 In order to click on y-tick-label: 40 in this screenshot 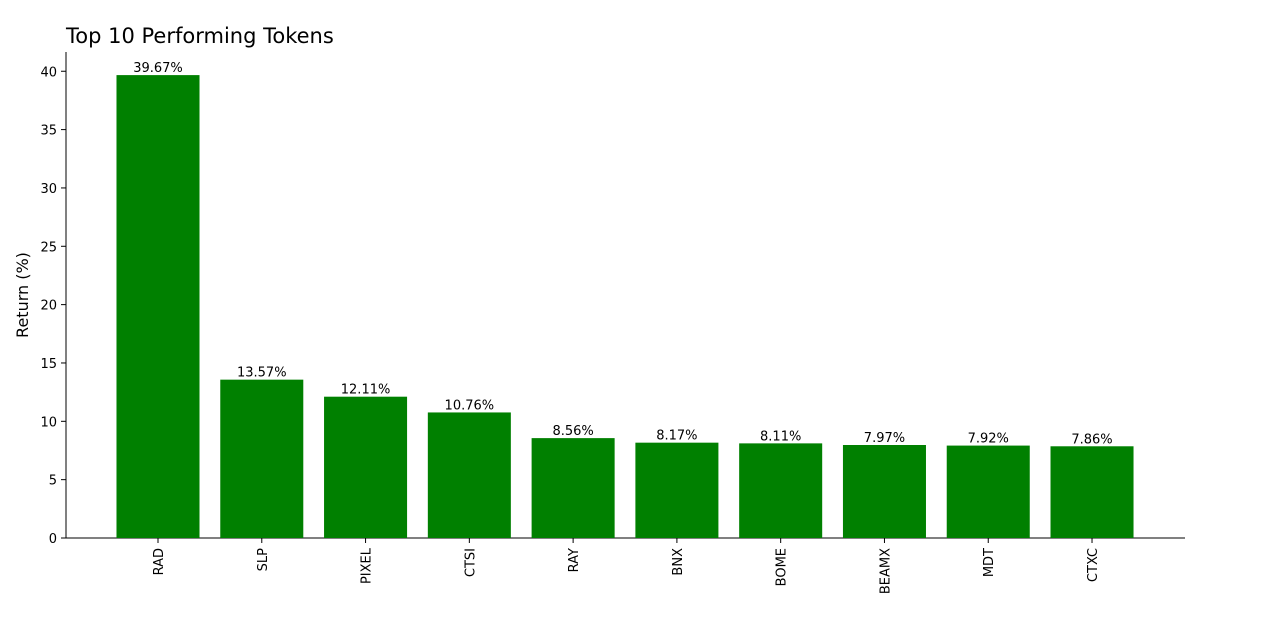, I will do `click(48, 72)`.